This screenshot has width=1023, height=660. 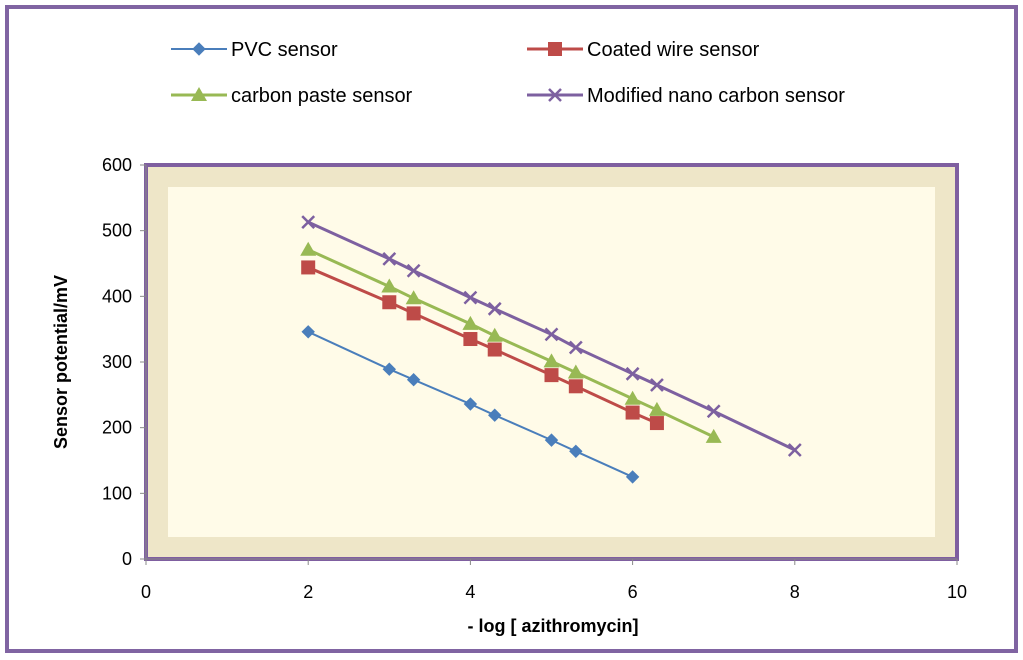 I want to click on x-tick-label: 4, so click(x=470, y=592).